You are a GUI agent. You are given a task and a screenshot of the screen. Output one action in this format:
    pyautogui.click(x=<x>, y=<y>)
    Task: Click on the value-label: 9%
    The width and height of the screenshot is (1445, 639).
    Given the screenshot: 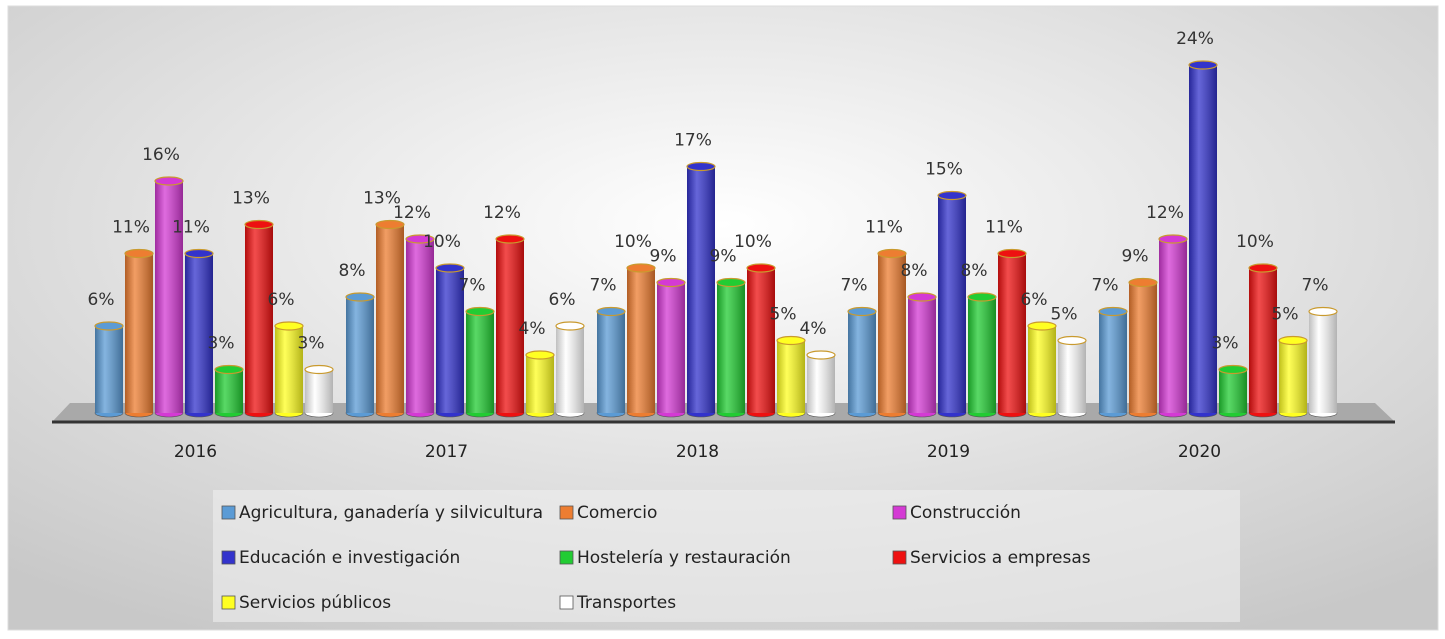 What is the action you would take?
    pyautogui.click(x=663, y=257)
    